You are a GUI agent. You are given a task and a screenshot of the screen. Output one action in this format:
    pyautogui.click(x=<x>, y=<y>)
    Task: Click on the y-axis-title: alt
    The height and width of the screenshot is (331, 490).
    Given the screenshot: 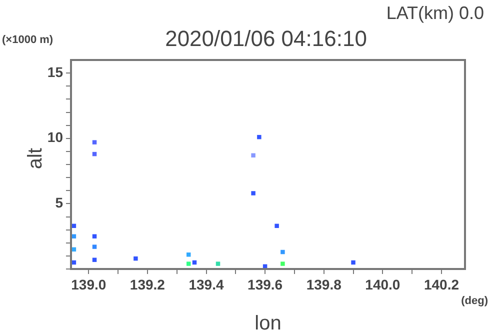 What is the action you would take?
    pyautogui.click(x=35, y=158)
    